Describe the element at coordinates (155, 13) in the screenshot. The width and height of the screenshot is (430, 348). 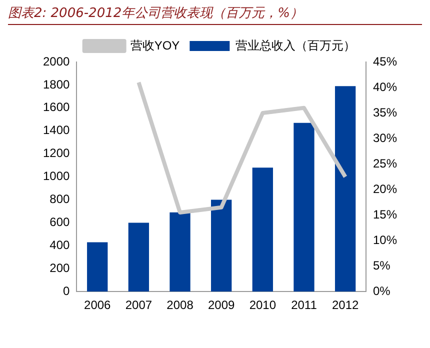
I see `chart-title: 图表2: 2006-2012年公司营收表现（百万元，%）` at that location.